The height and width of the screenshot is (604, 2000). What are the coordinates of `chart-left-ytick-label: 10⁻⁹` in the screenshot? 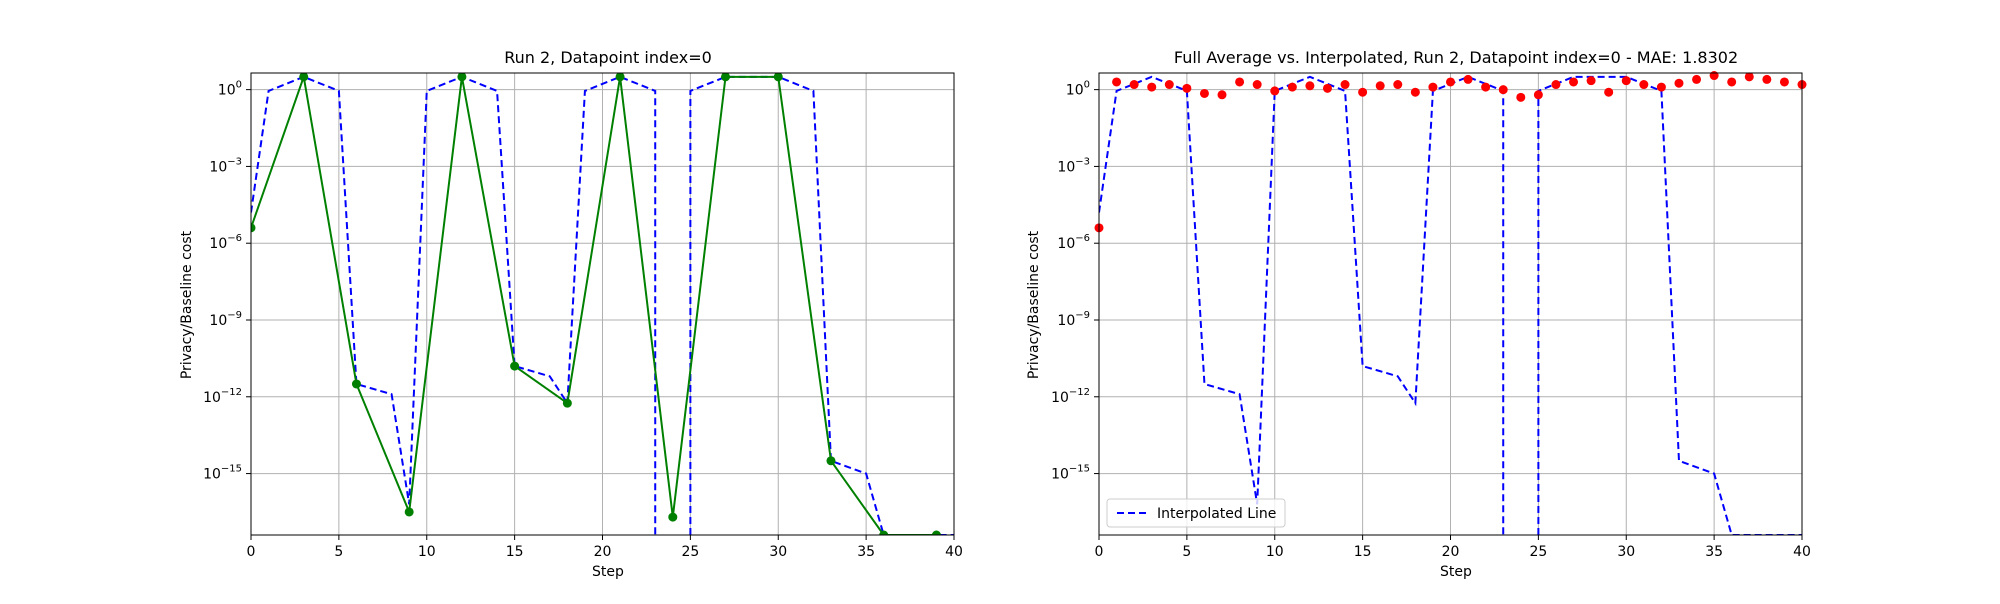 It's located at (225, 319).